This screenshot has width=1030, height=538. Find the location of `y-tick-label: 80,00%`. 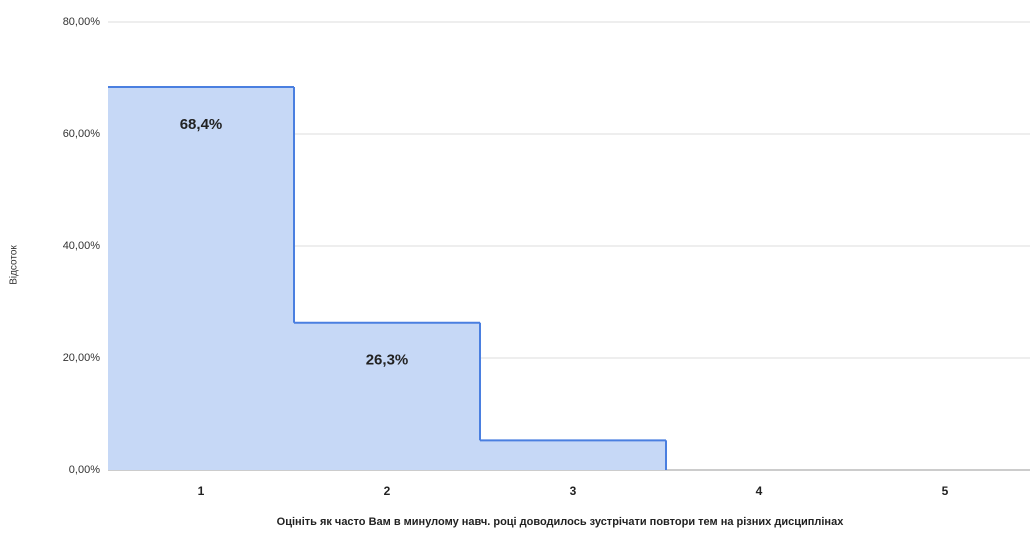

y-tick-label: 80,00% is located at coordinates (82, 22).